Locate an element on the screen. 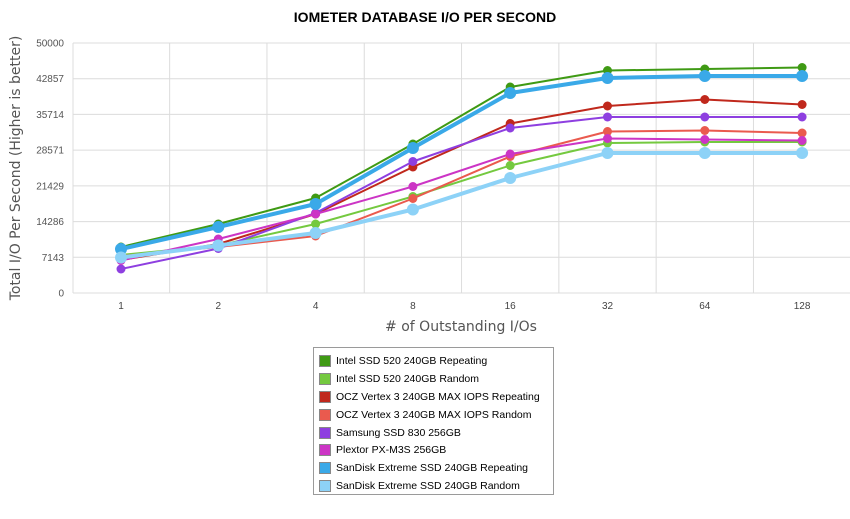  x-axis-title: # of Outstanding I/Os is located at coordinates (461, 327).